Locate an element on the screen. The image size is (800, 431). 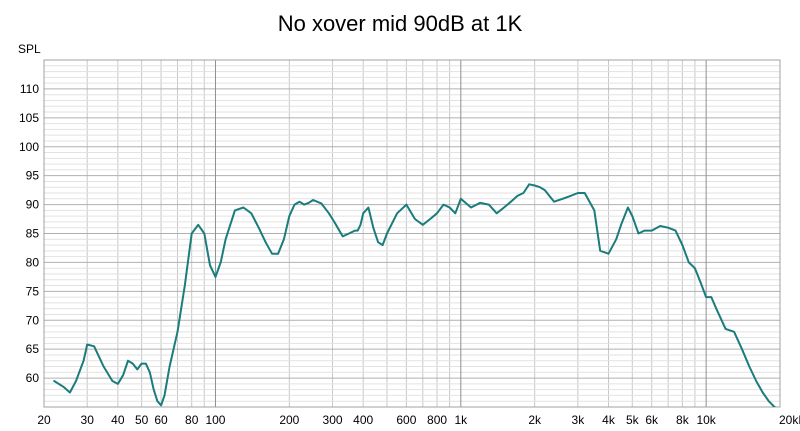
x-tick-label: 600 is located at coordinates (406, 420).